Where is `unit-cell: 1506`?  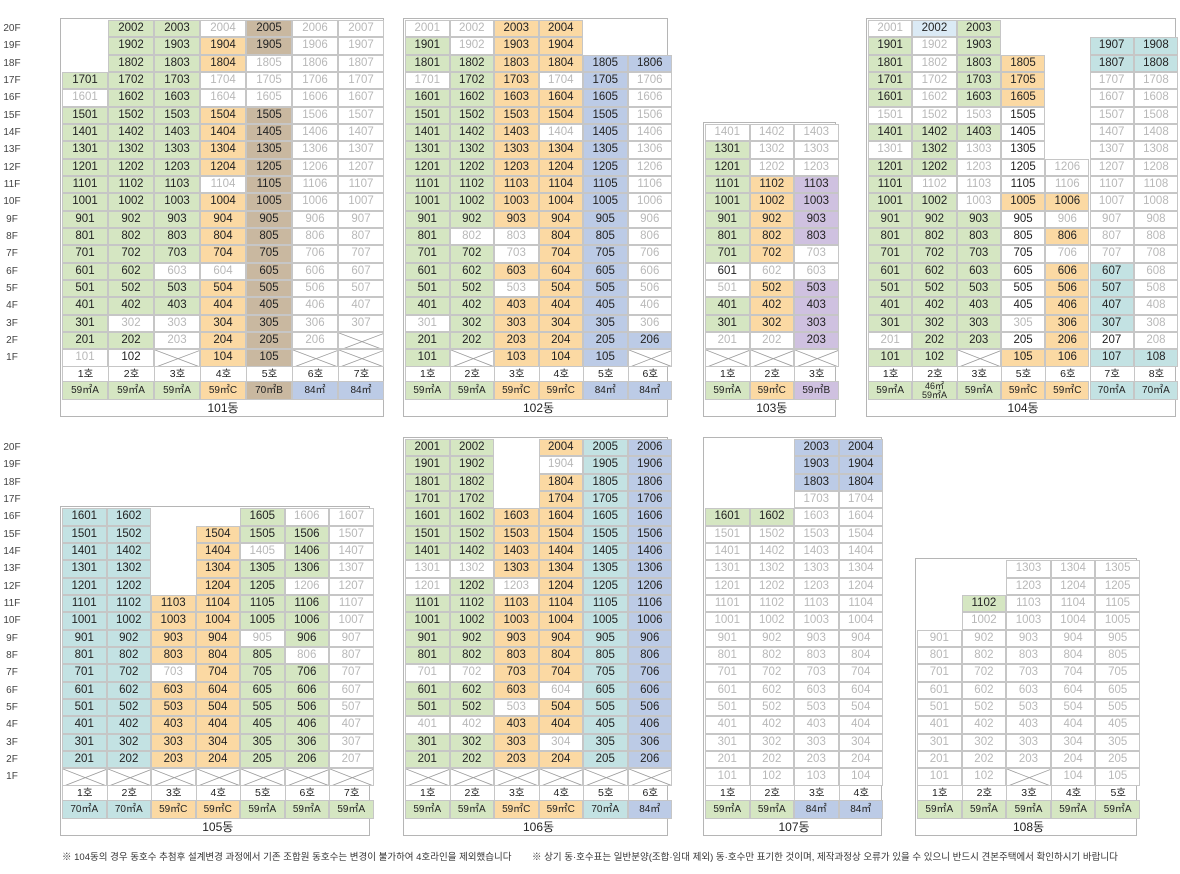 unit-cell: 1506 is located at coordinates (649, 534).